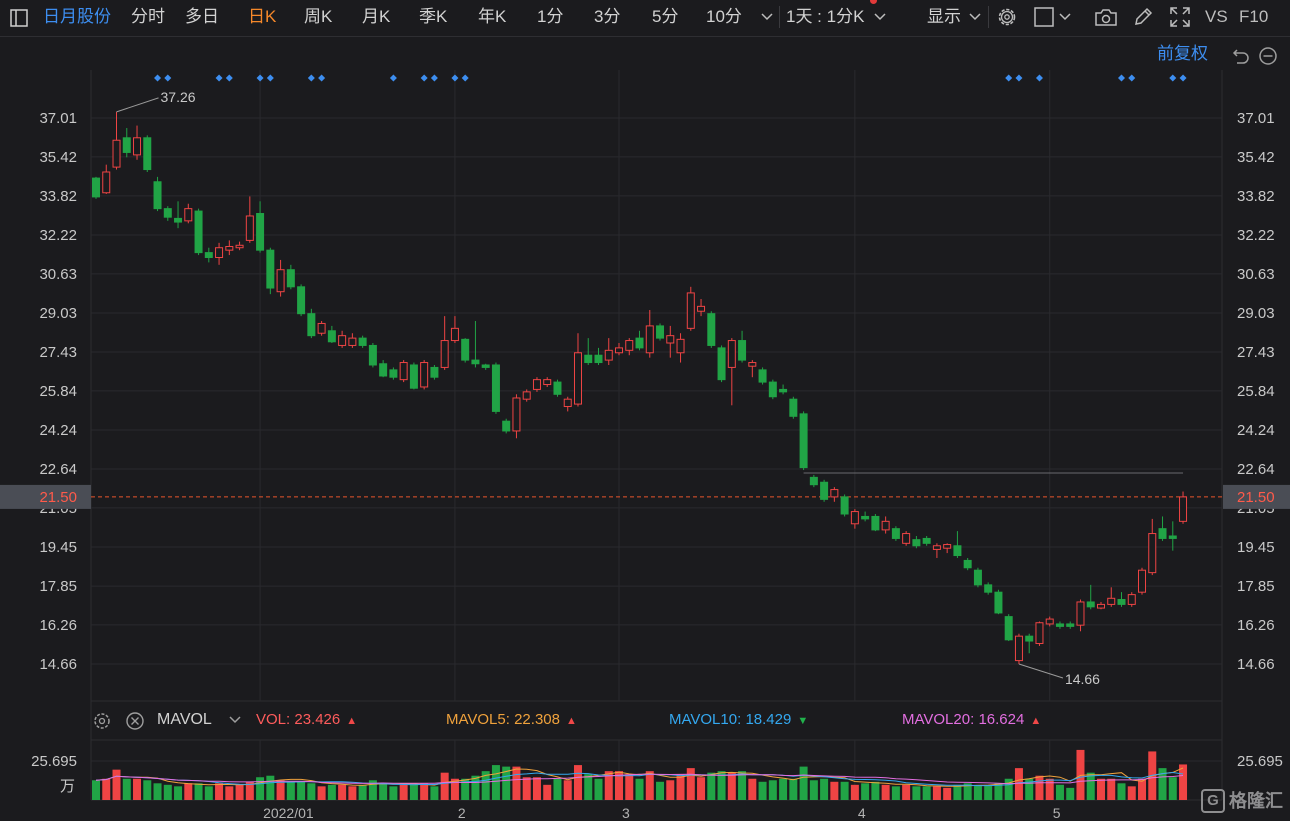 The image size is (1290, 821). What do you see at coordinates (137, 105) in the screenshot?
I see `high-annotation-line` at bounding box center [137, 105].